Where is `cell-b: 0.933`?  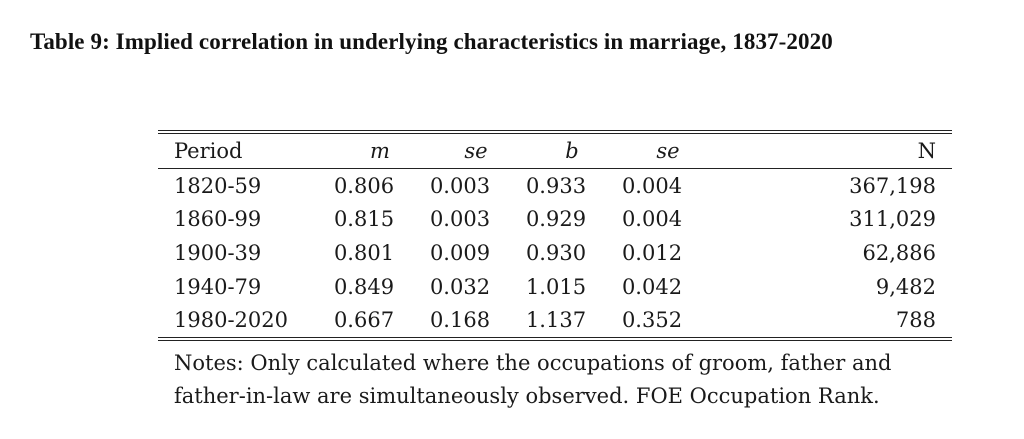 cell-b: 0.933 is located at coordinates (556, 185).